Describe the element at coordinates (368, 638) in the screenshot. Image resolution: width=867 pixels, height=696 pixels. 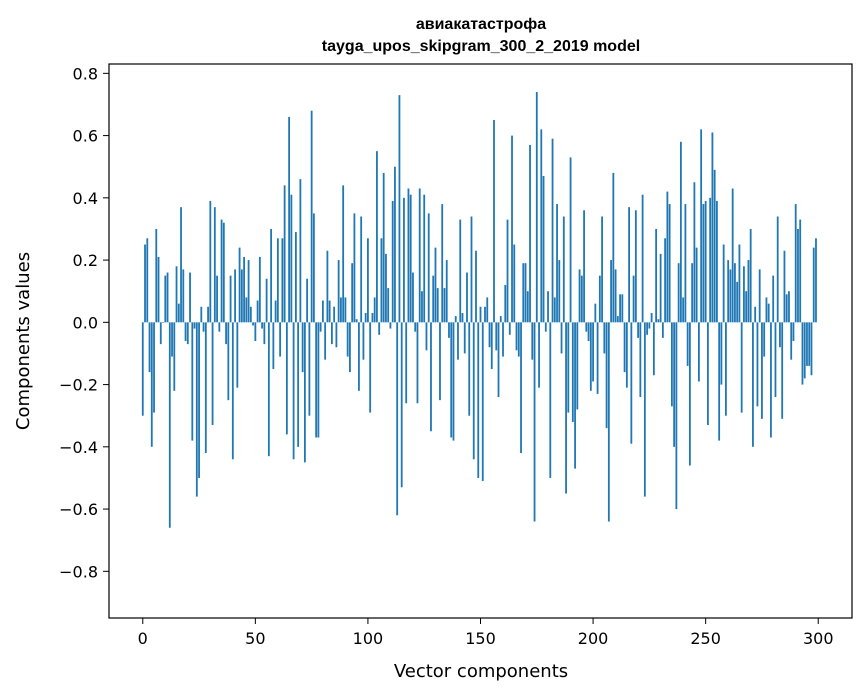
I see `x-tick-label: 100` at that location.